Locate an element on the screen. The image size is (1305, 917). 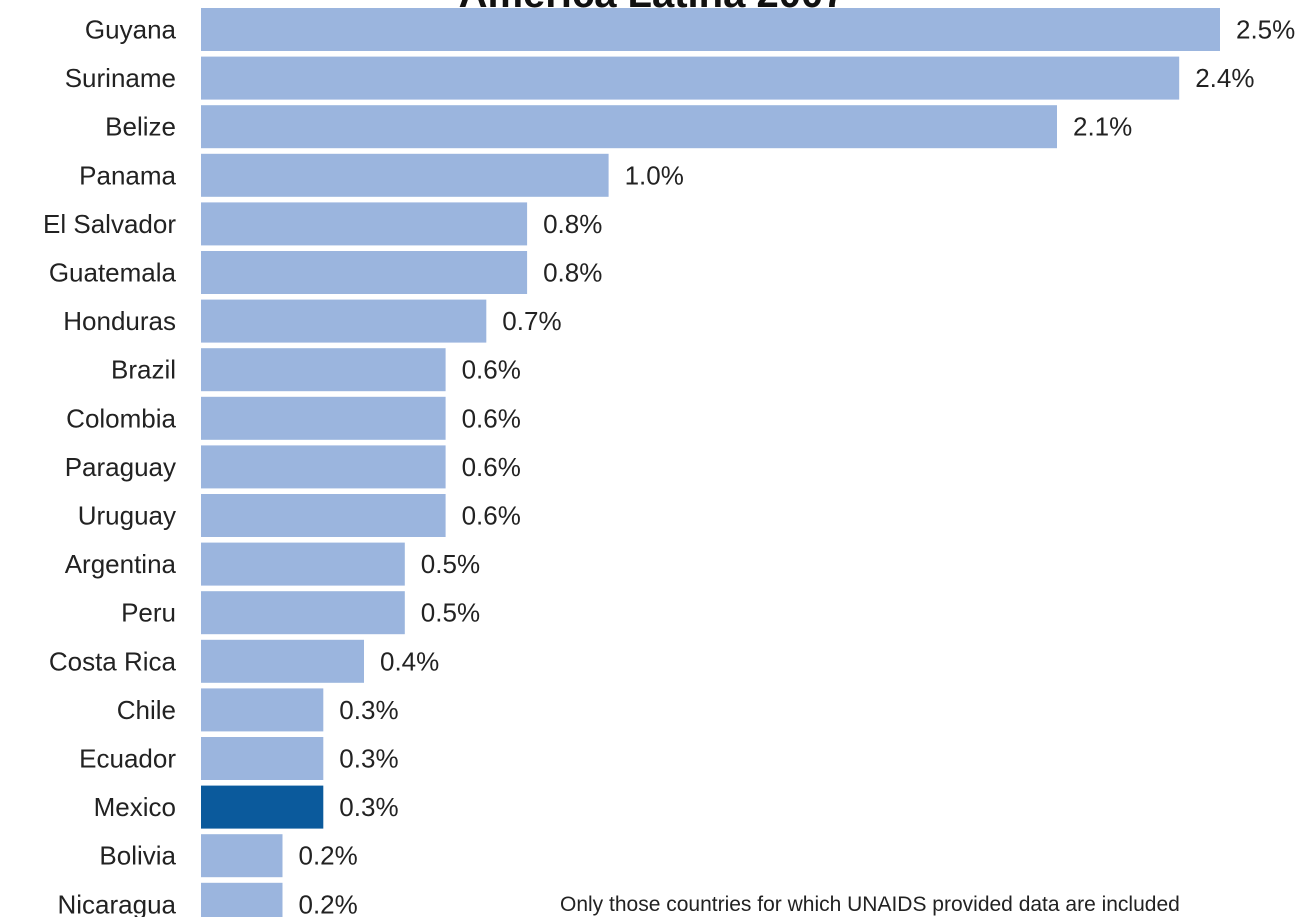
category-label: Bolivia is located at coordinates (137, 856).